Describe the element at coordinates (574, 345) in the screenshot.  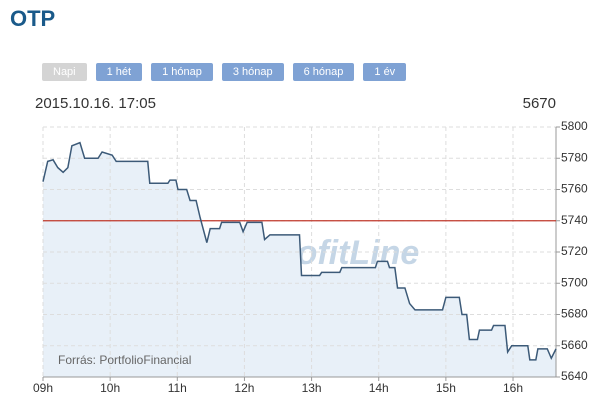
I see `y-tick-label: 5660` at that location.